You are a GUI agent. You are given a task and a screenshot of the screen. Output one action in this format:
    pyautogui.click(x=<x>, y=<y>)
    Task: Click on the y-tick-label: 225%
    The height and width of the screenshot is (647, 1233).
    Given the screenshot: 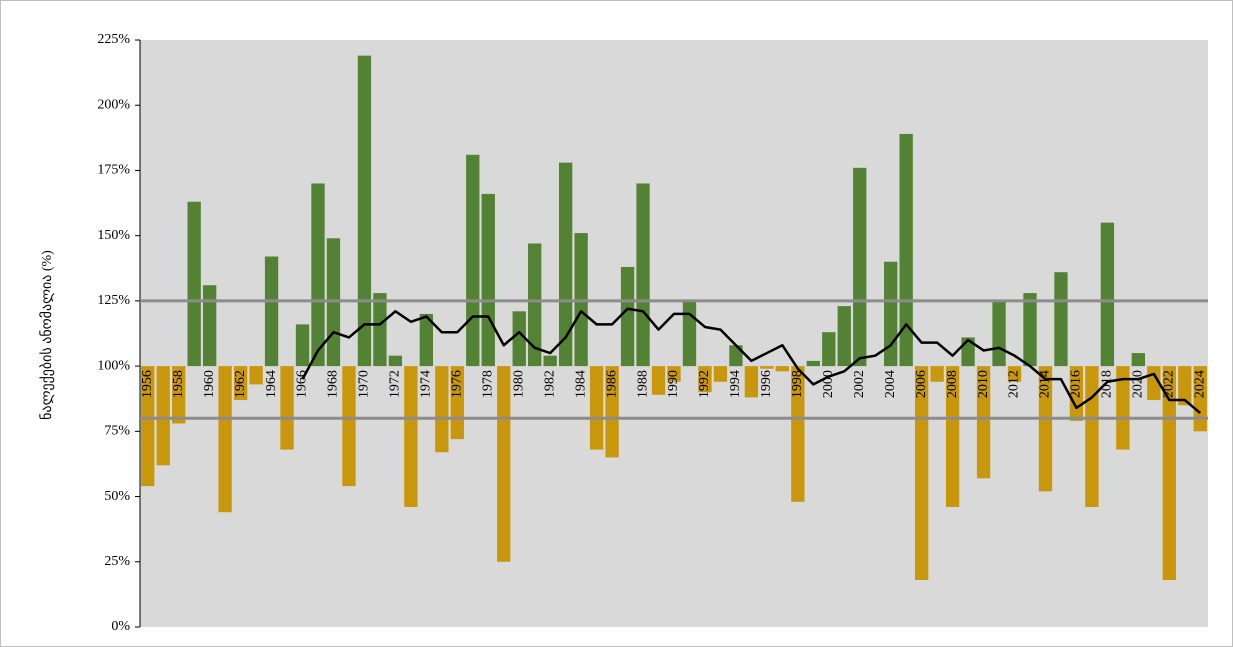 What is the action you would take?
    pyautogui.click(x=113, y=39)
    